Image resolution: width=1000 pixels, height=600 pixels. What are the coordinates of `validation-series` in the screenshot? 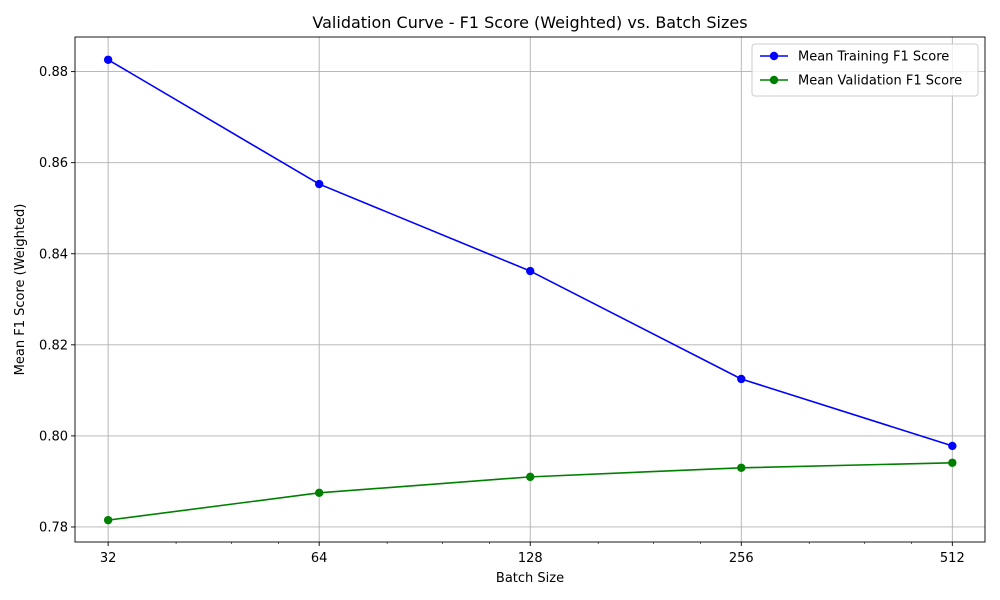 It's located at (530, 491).